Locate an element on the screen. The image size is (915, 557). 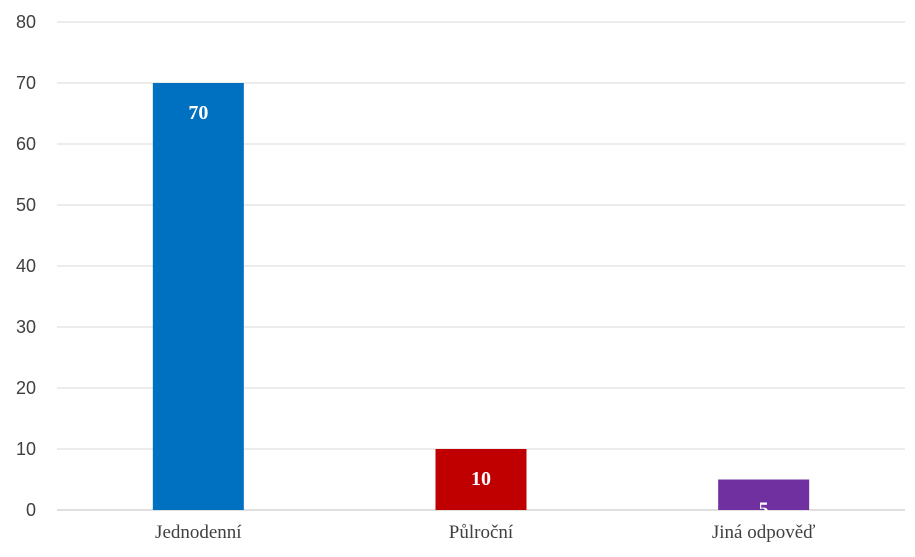
y-tick-label-20: 20 is located at coordinates (26, 388).